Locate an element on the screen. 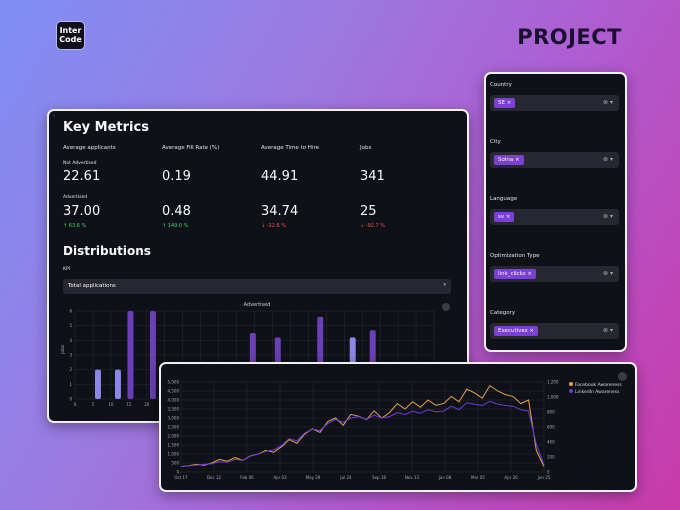 This screenshot has width=680, height=510. y-tick-label: 6 is located at coordinates (70, 311).